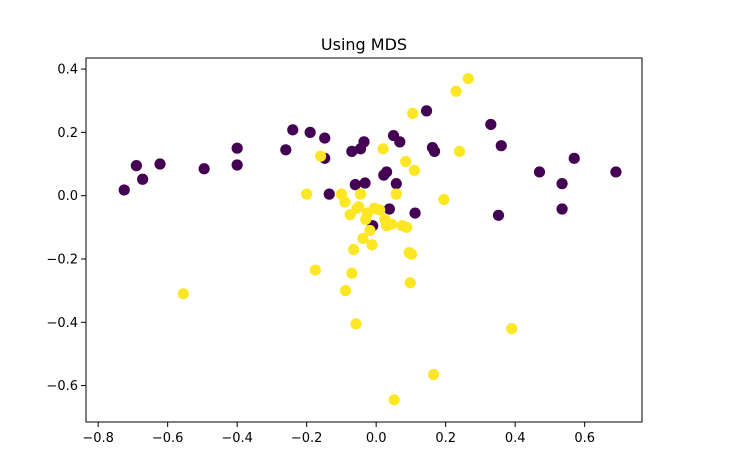 This screenshot has height=467, width=742. Describe the element at coordinates (62, 323) in the screenshot. I see `y-tick-label: −0.4` at that location.